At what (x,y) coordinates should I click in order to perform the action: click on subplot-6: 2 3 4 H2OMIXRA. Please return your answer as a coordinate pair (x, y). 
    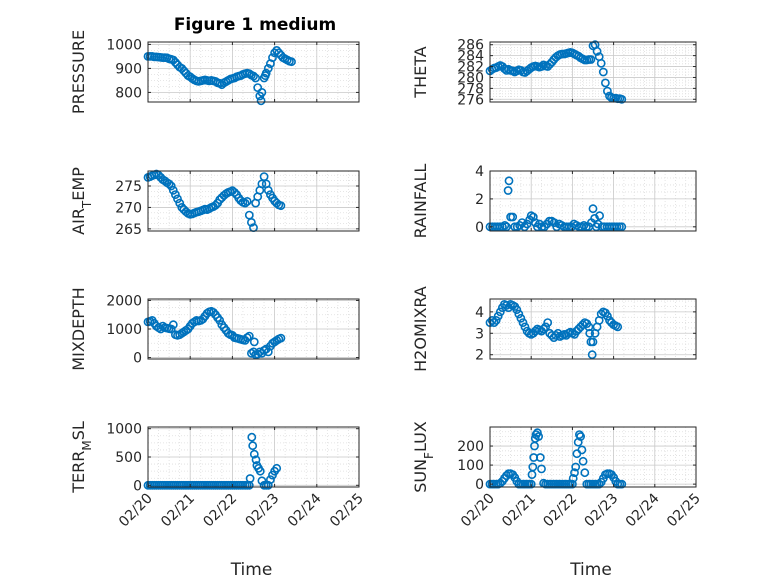
    Looking at the image, I should click on (554, 329).